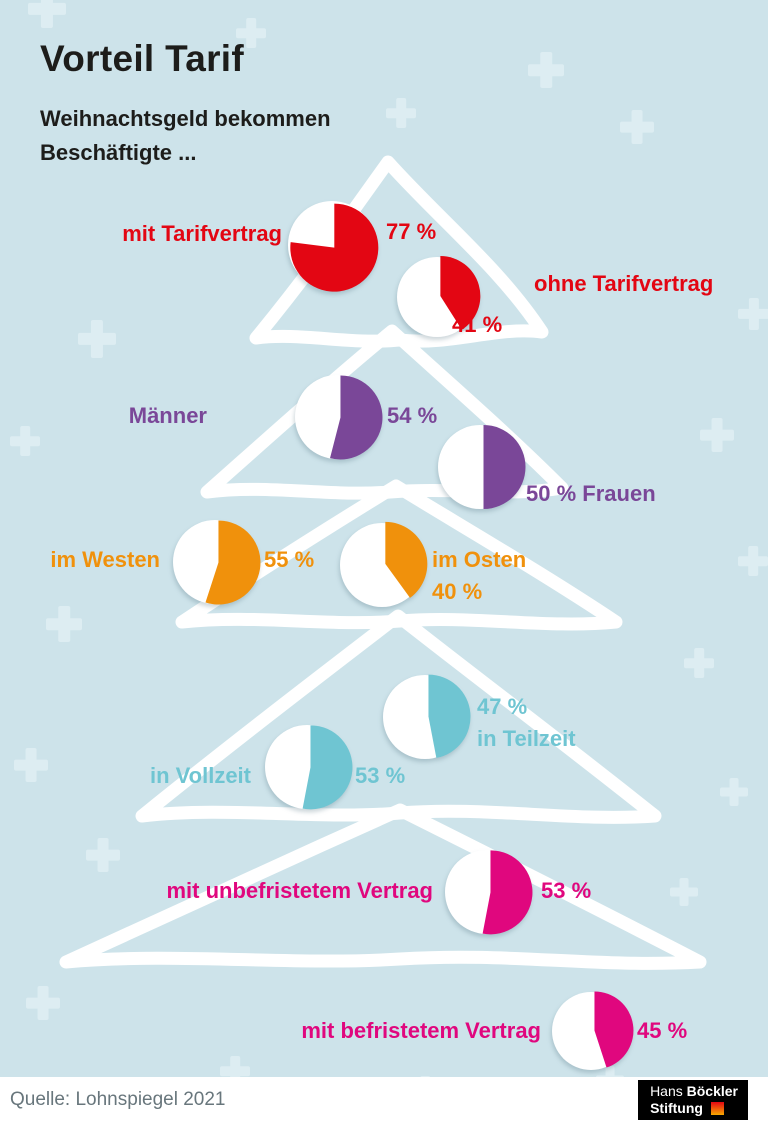  What do you see at coordinates (717, 1108) in the screenshot?
I see `logo-color-mark-icon` at bounding box center [717, 1108].